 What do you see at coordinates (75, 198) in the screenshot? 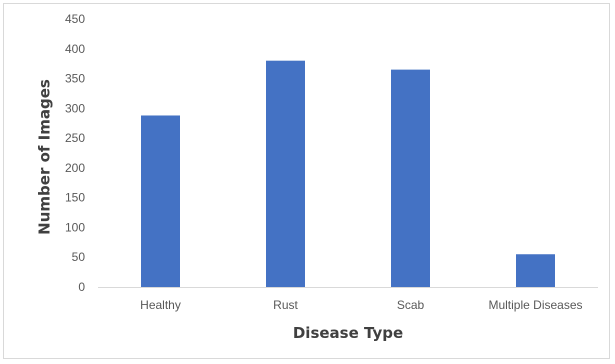
I see `y-tick-label: 150` at bounding box center [75, 198].